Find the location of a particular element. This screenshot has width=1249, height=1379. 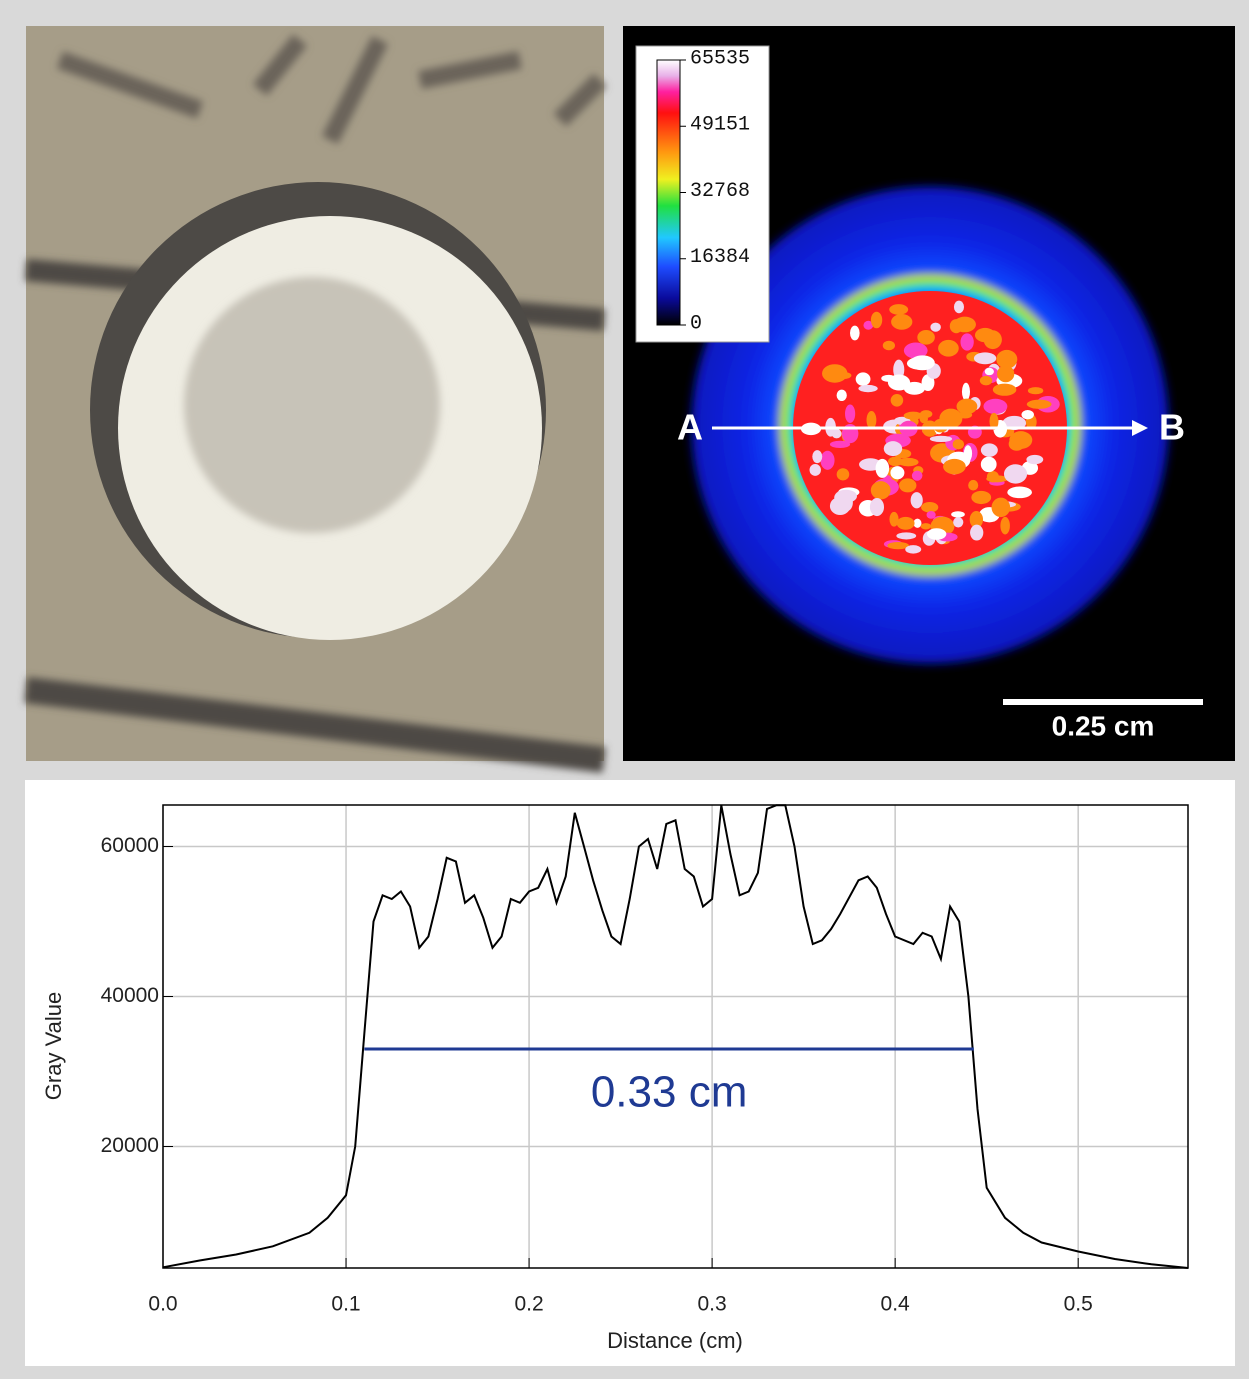

point-label: A is located at coordinates (690, 427).